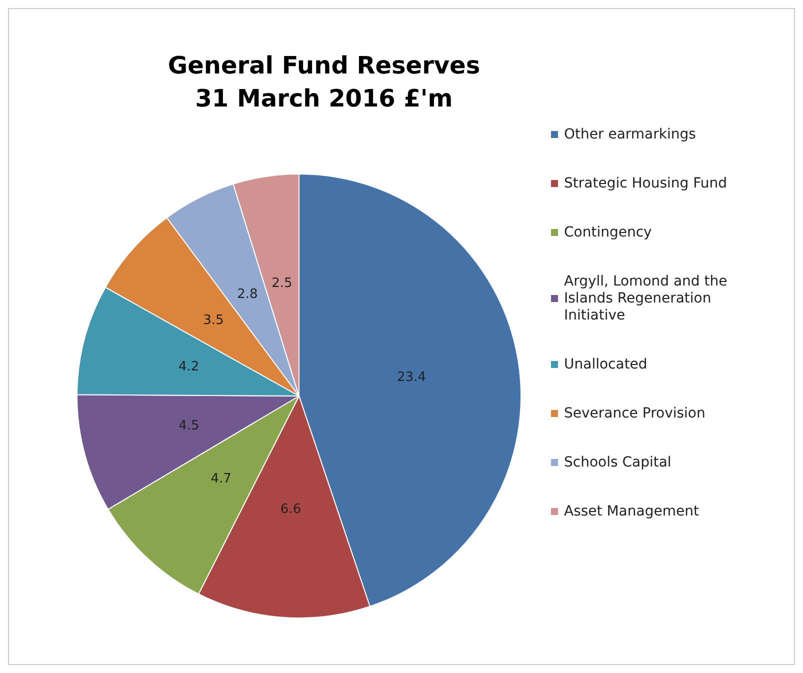 This screenshot has width=803, height=673. I want to click on data-label: 2.8, so click(247, 294).